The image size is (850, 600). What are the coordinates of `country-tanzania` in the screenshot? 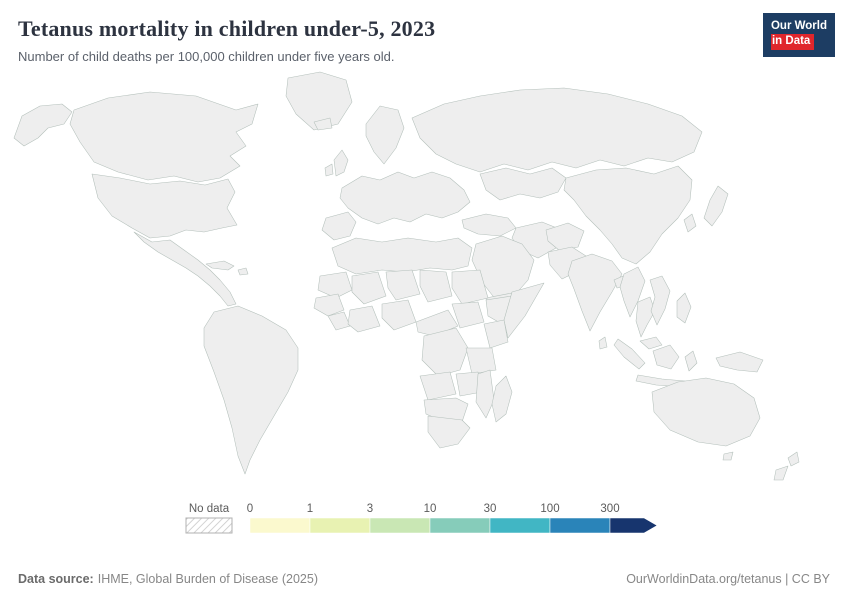 It's located at (481, 361).